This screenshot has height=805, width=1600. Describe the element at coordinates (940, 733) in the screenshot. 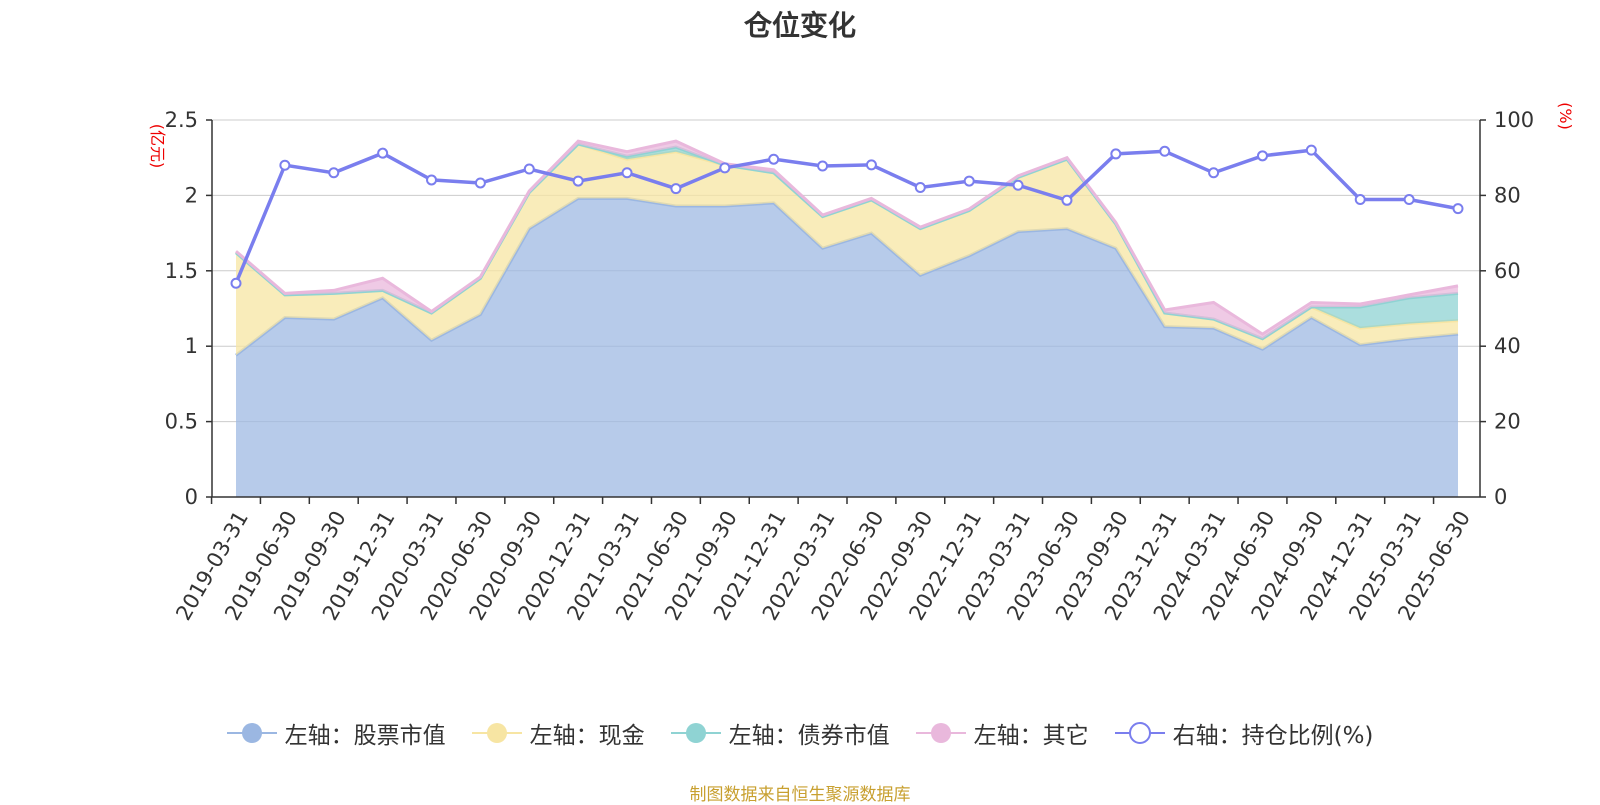

I see `legend-symbol-other` at that location.